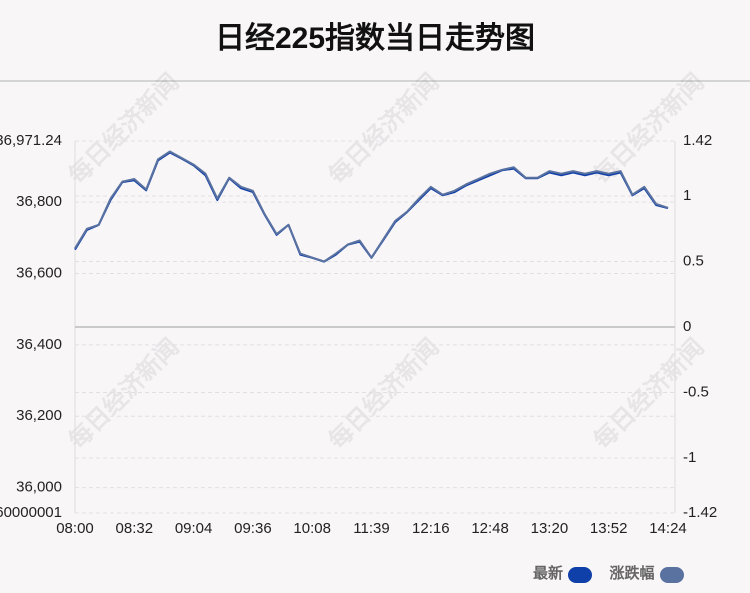  Describe the element at coordinates (697, 140) in the screenshot. I see `y2-tick-label: 1.42` at that location.